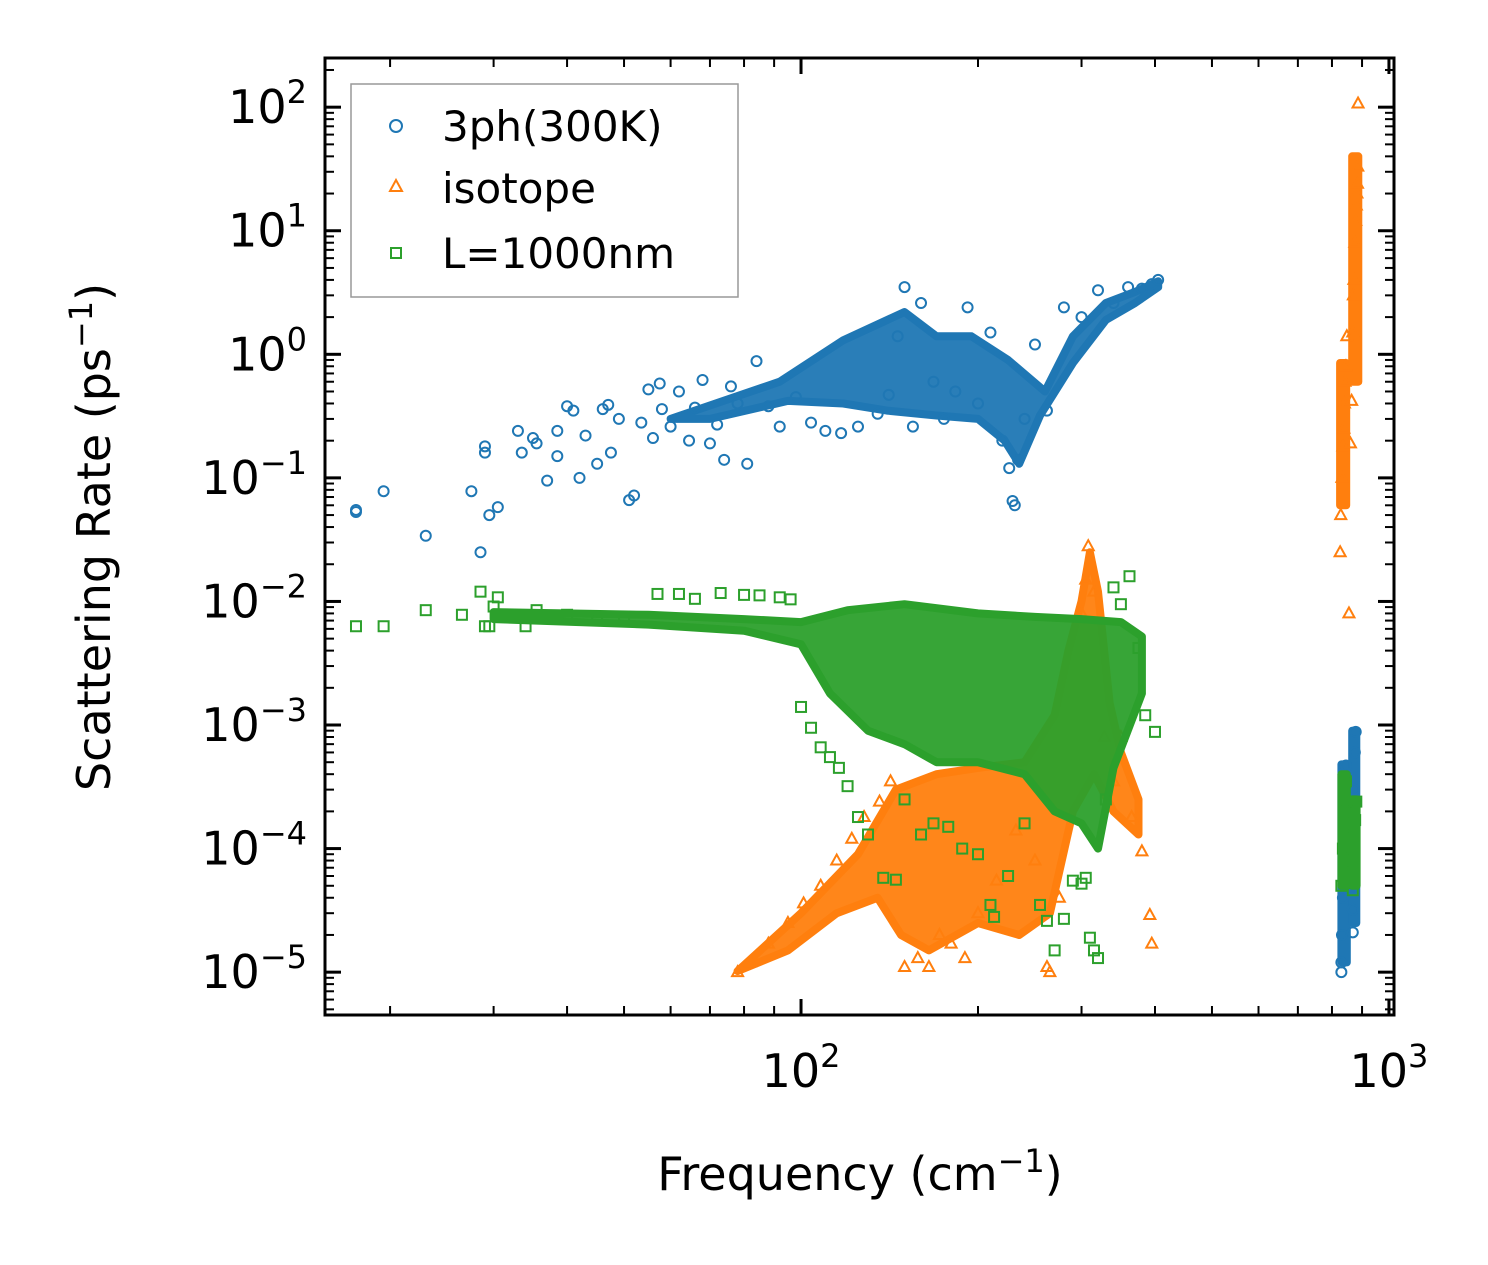 Image resolution: width=1488 pixels, height=1265 pixels. Describe the element at coordinates (91, 537) in the screenshot. I see `y-axis-label: Scattering Rate (ps−1)` at that location.